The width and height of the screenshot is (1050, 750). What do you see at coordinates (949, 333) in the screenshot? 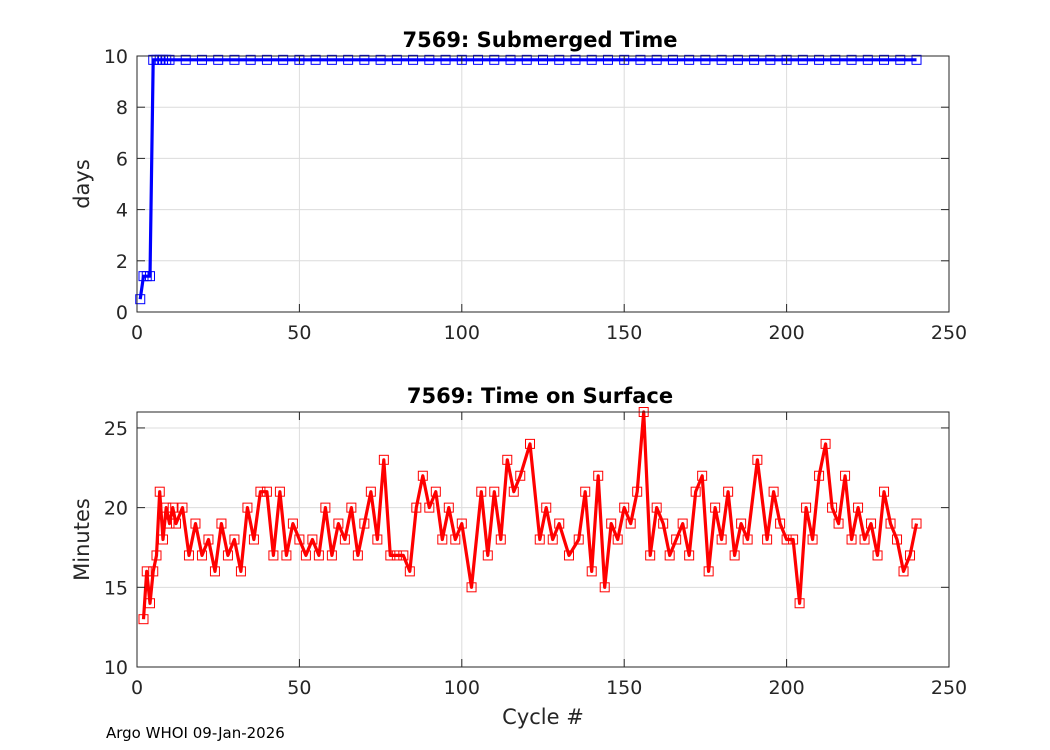
I see `x-tick-label: 250` at bounding box center [949, 333].